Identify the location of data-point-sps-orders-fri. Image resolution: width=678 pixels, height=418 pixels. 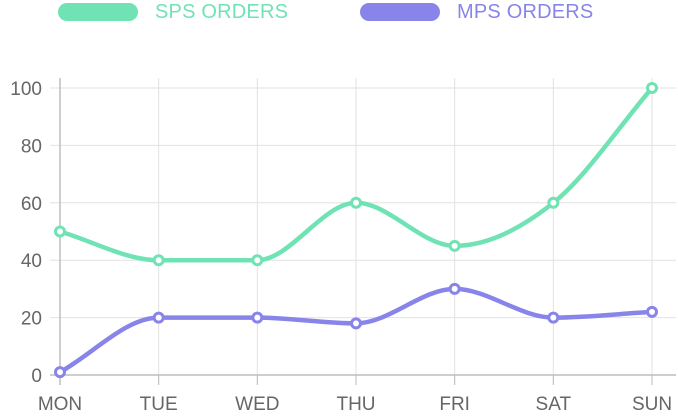
(454, 245).